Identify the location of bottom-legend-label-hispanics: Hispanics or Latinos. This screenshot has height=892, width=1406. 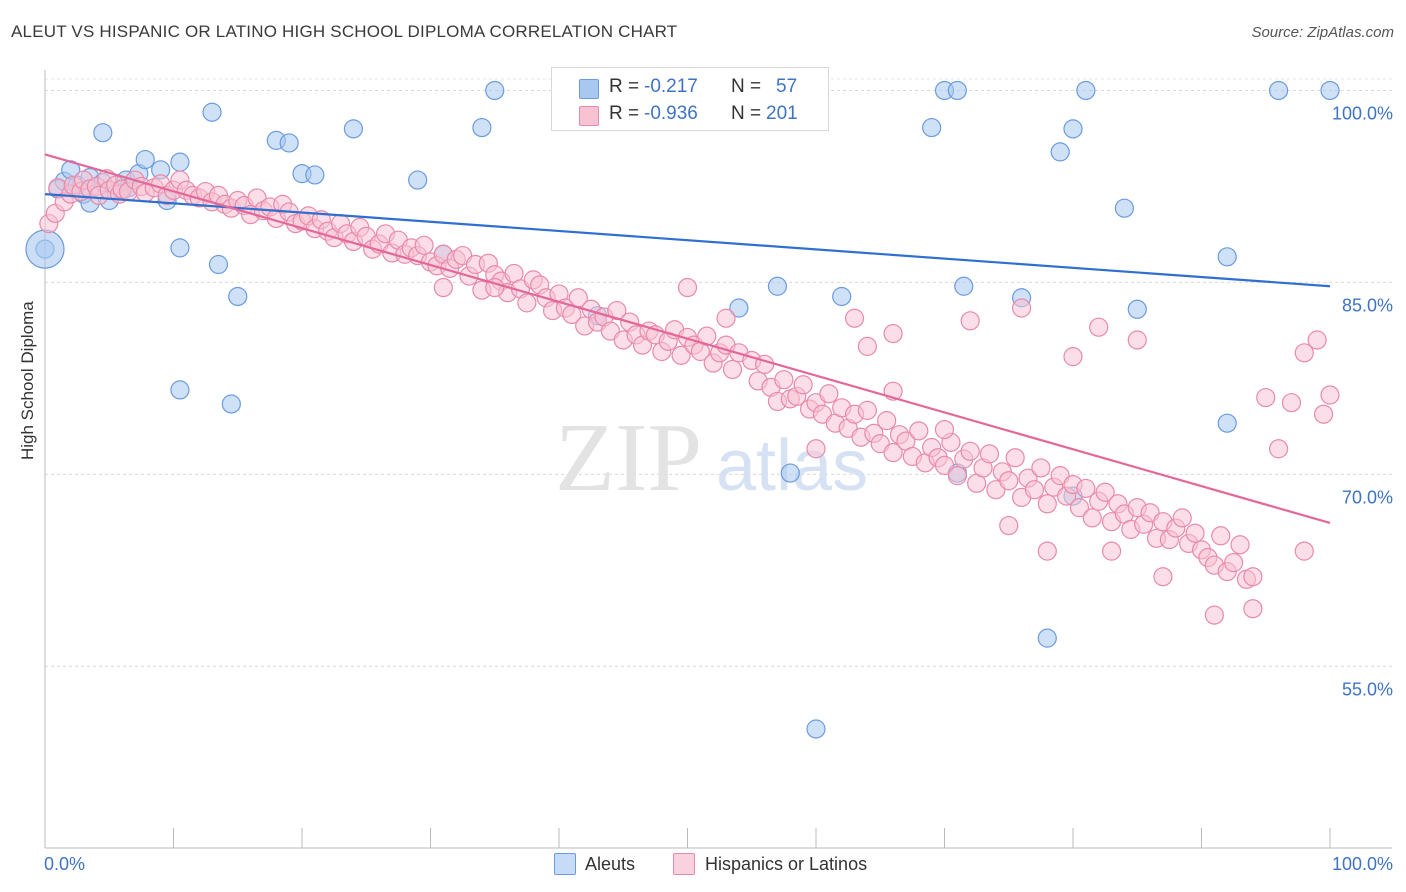
(786, 864).